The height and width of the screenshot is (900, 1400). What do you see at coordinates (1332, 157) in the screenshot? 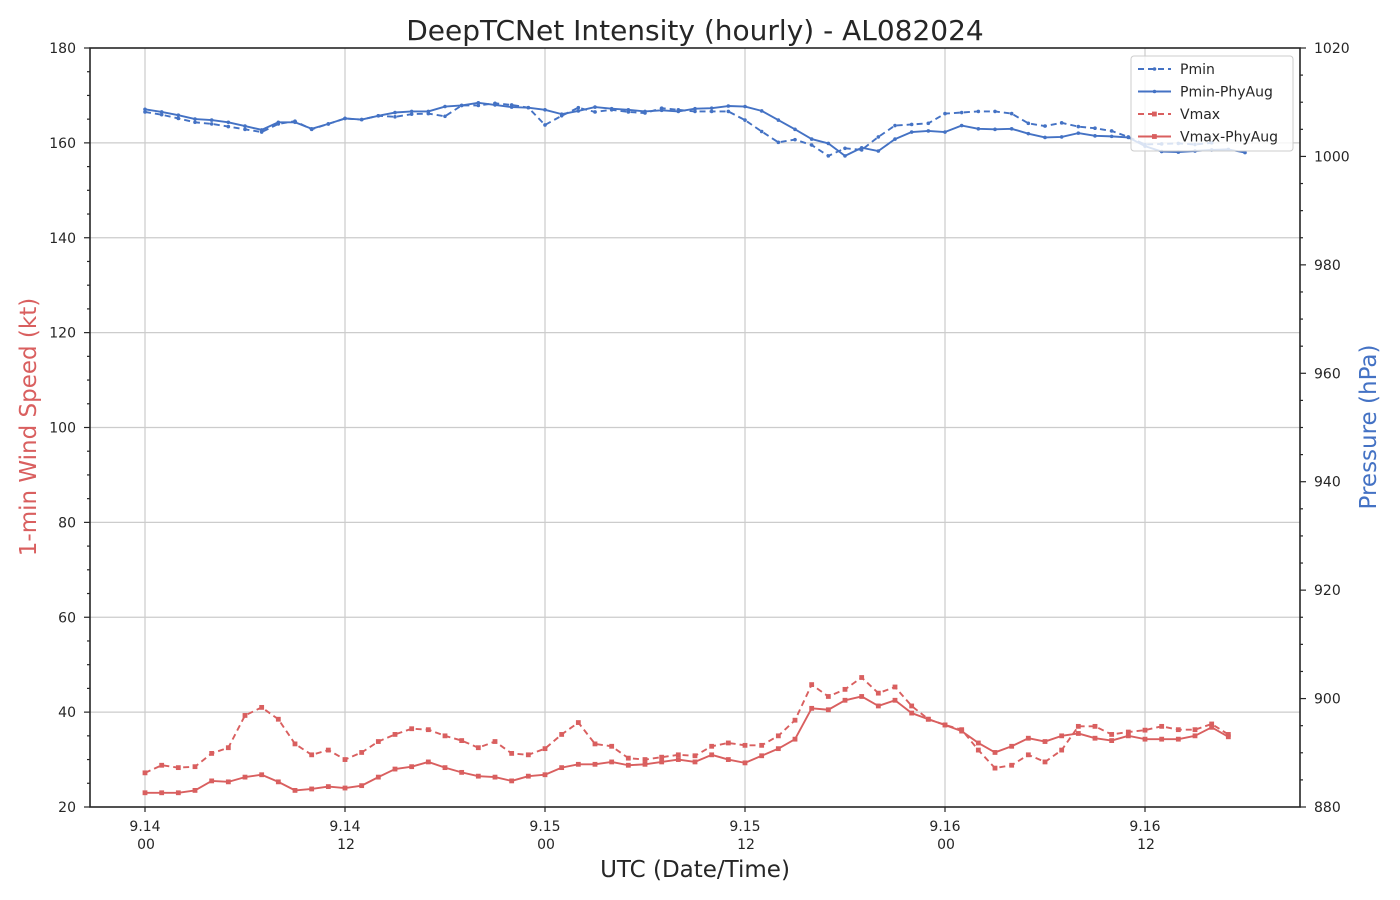
I see `y-tick-label-right: 1000` at bounding box center [1332, 157].